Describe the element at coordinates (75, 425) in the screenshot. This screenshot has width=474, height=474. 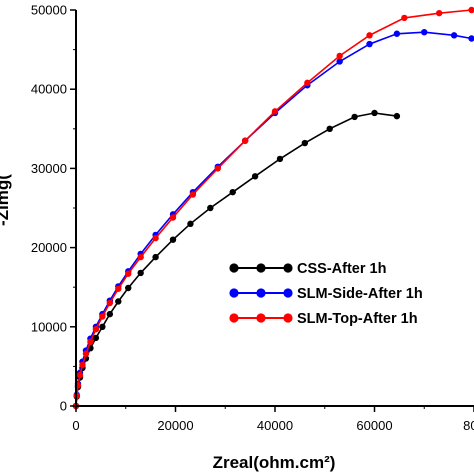
I see `x-tick-label: 0` at that location.